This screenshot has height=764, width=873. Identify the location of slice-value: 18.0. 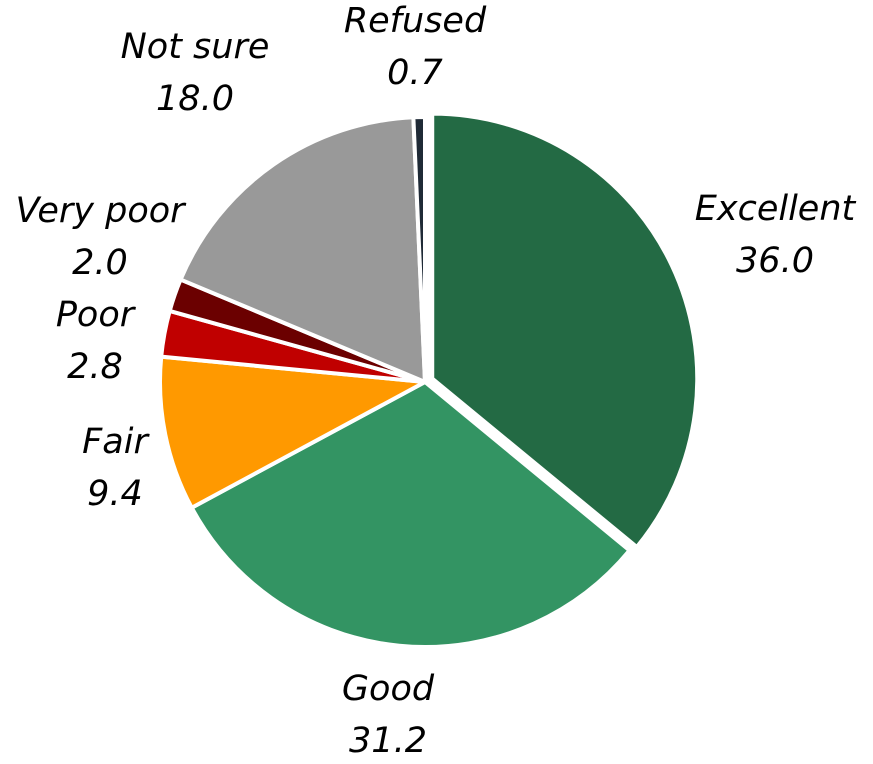
(195, 99).